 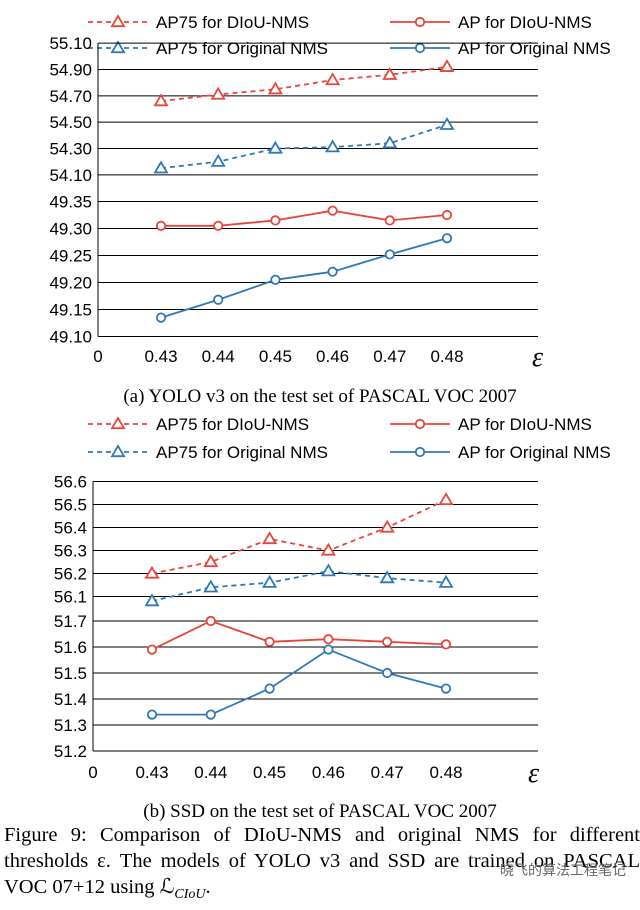 I want to click on legend-label: AP75 for DIoU-NMS, so click(x=232, y=22).